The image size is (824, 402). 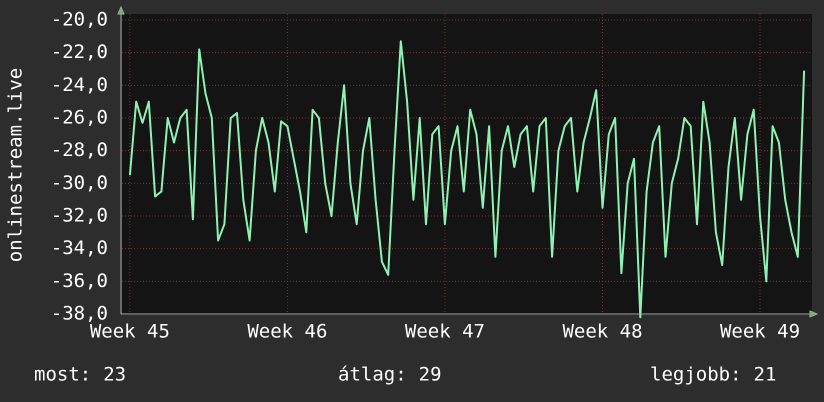 I want to click on x-tick-label: Week 49, so click(x=760, y=332).